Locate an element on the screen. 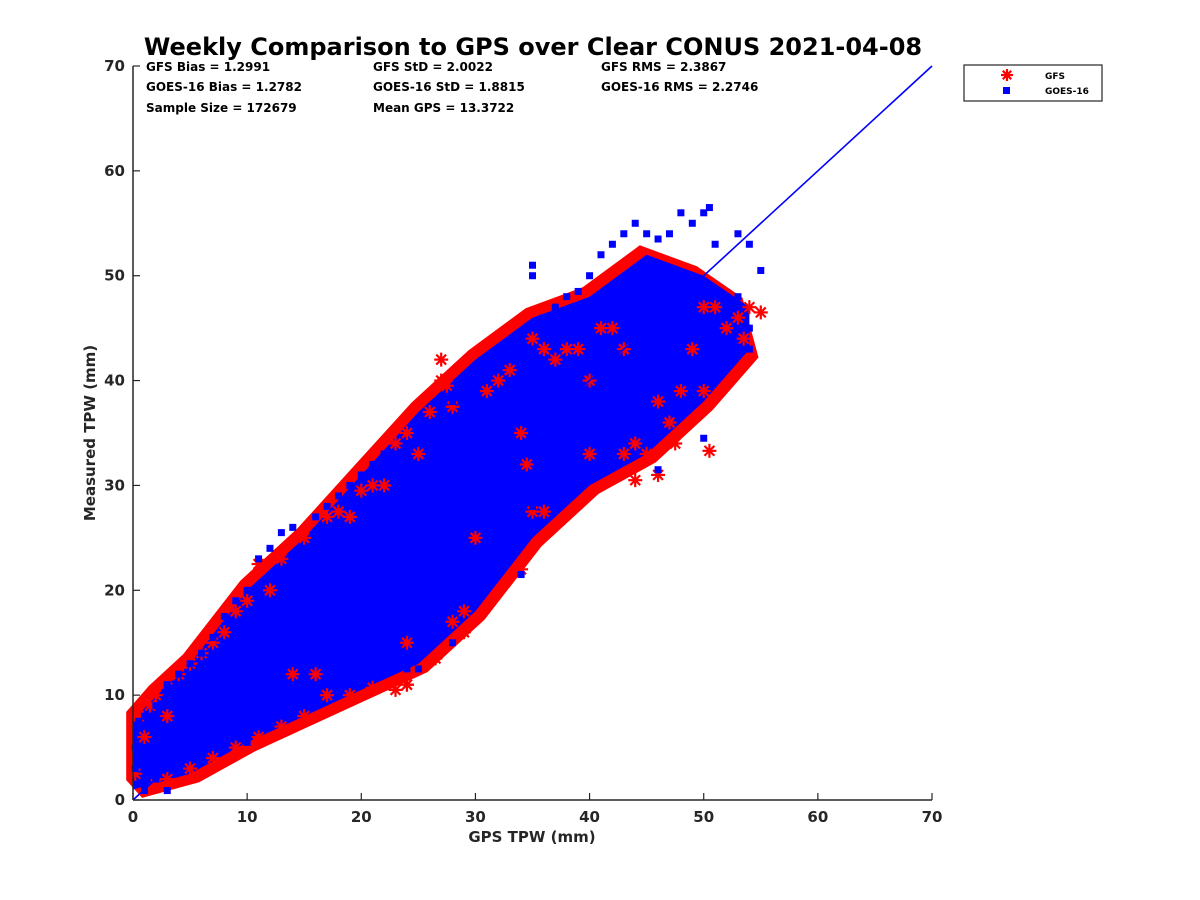 The height and width of the screenshot is (900, 1200). y-tick-label: 30 is located at coordinates (114, 485).